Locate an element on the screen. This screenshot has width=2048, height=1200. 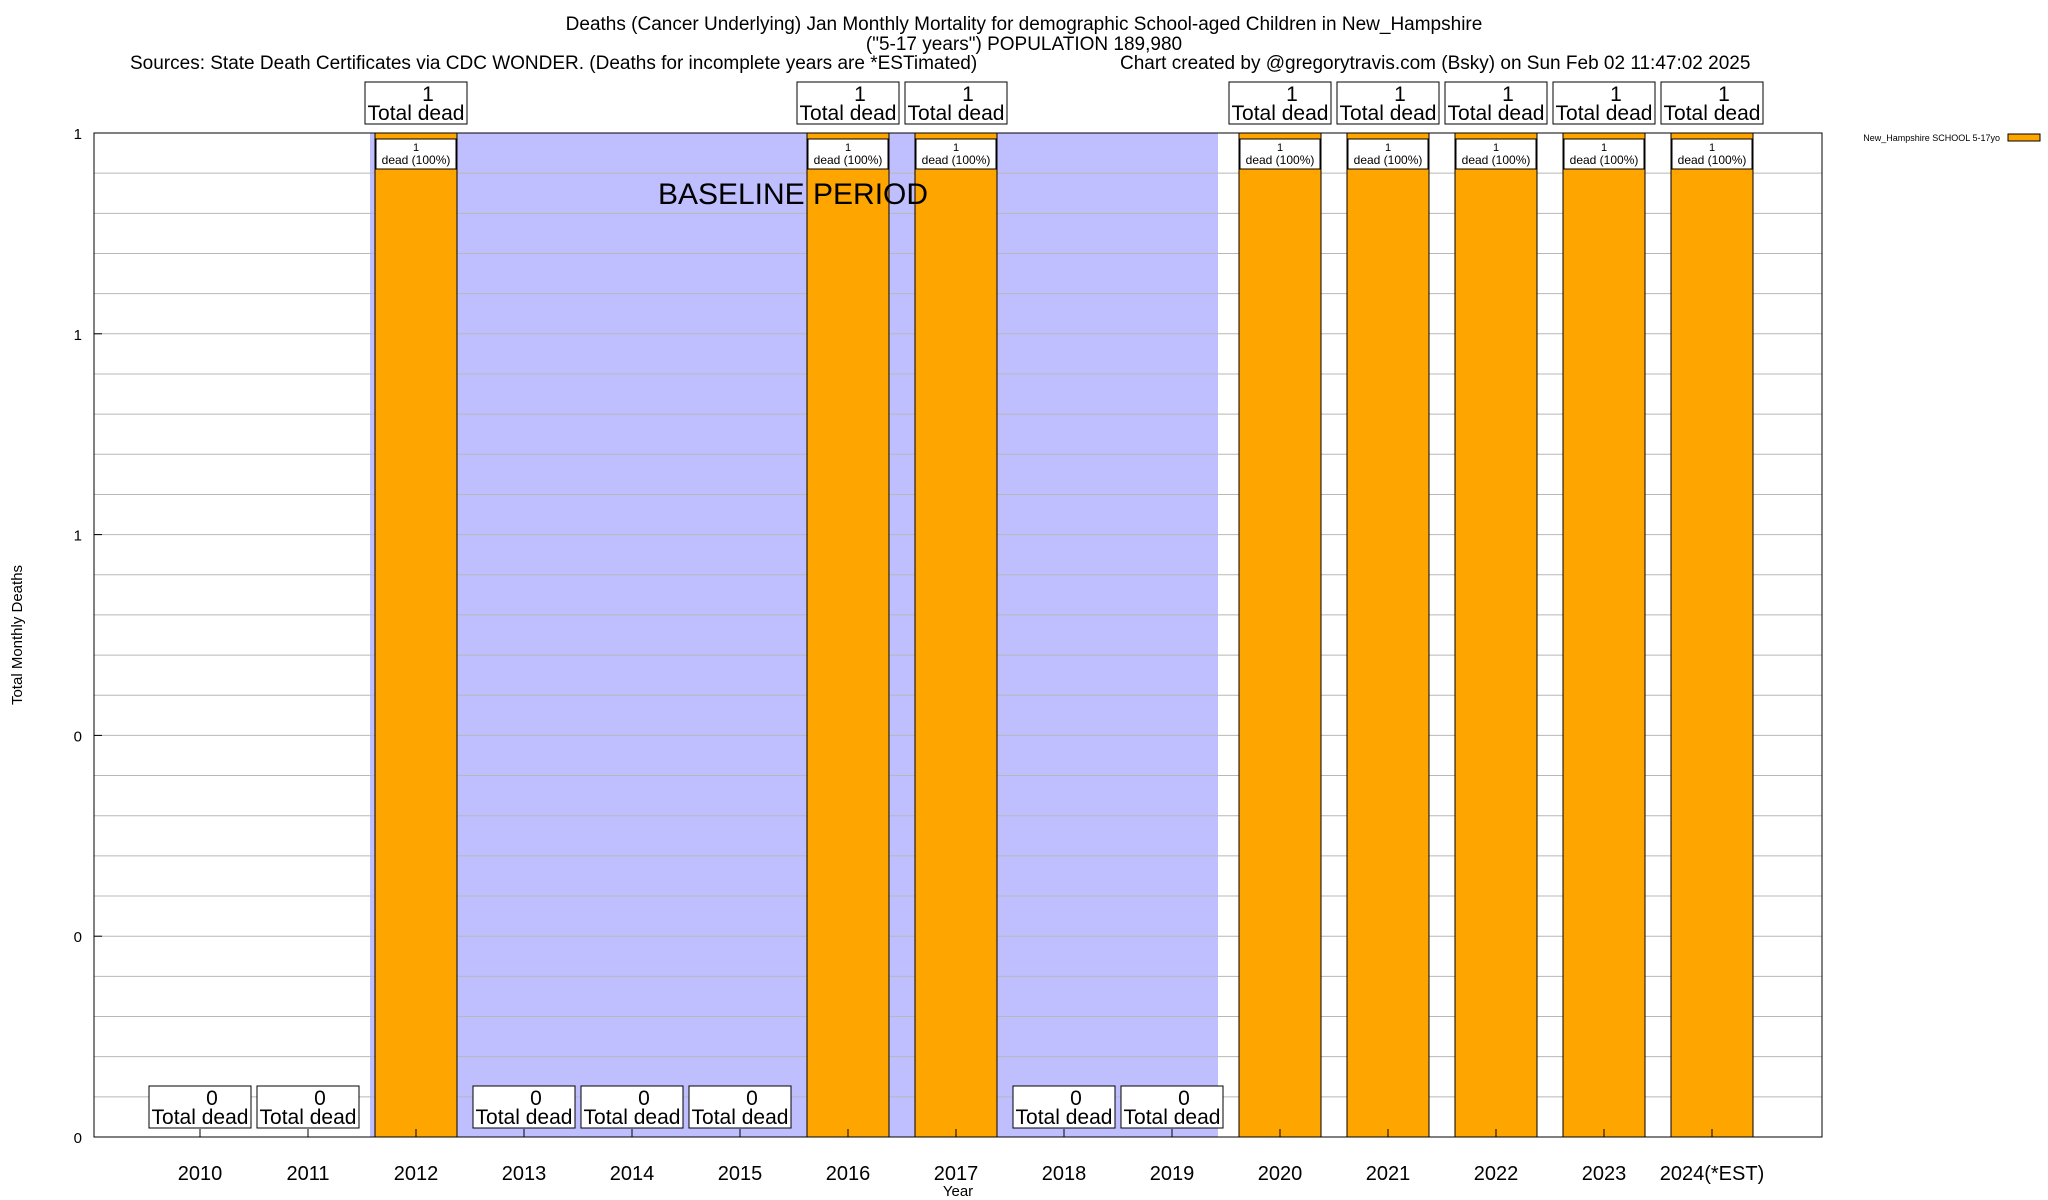
x-tick-label: 2024(*EST) is located at coordinates (1712, 1174).